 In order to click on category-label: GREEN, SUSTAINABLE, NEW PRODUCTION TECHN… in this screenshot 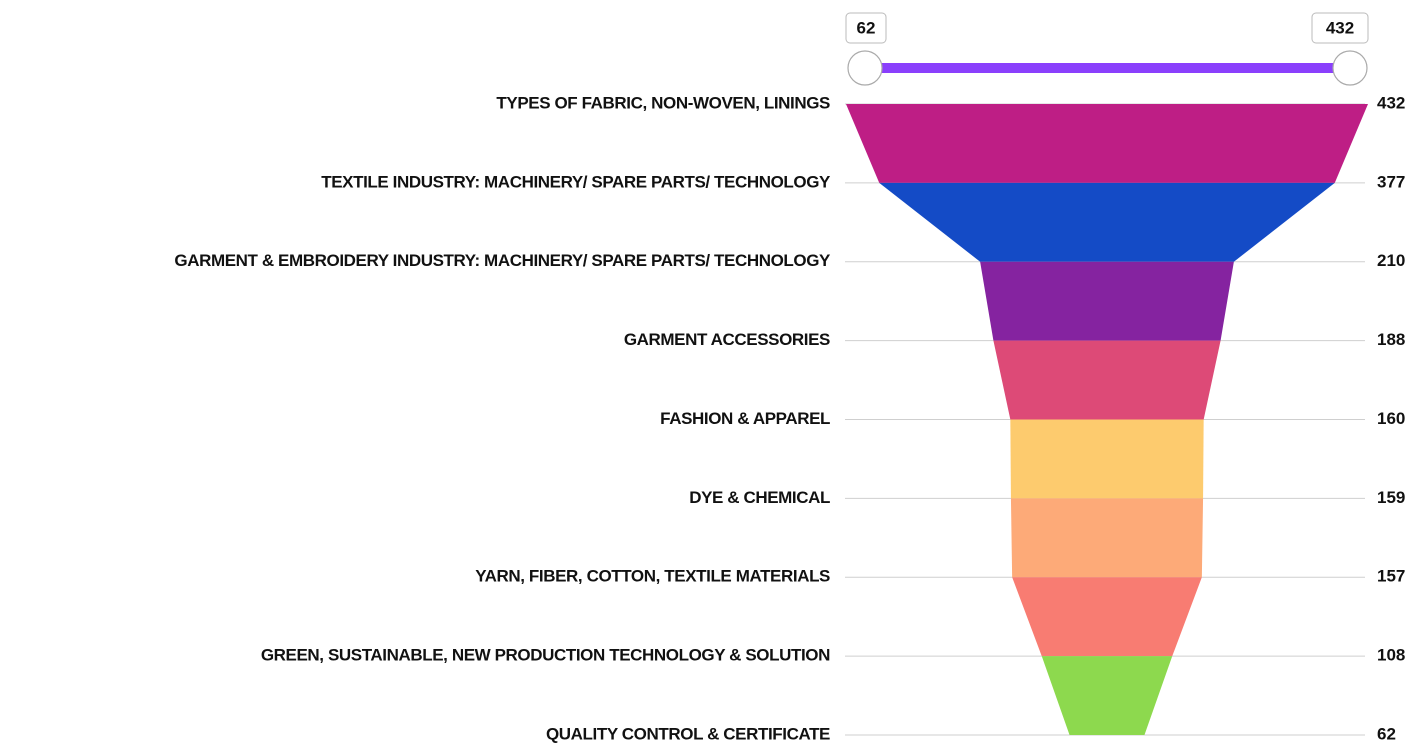, I will do `click(545, 655)`.